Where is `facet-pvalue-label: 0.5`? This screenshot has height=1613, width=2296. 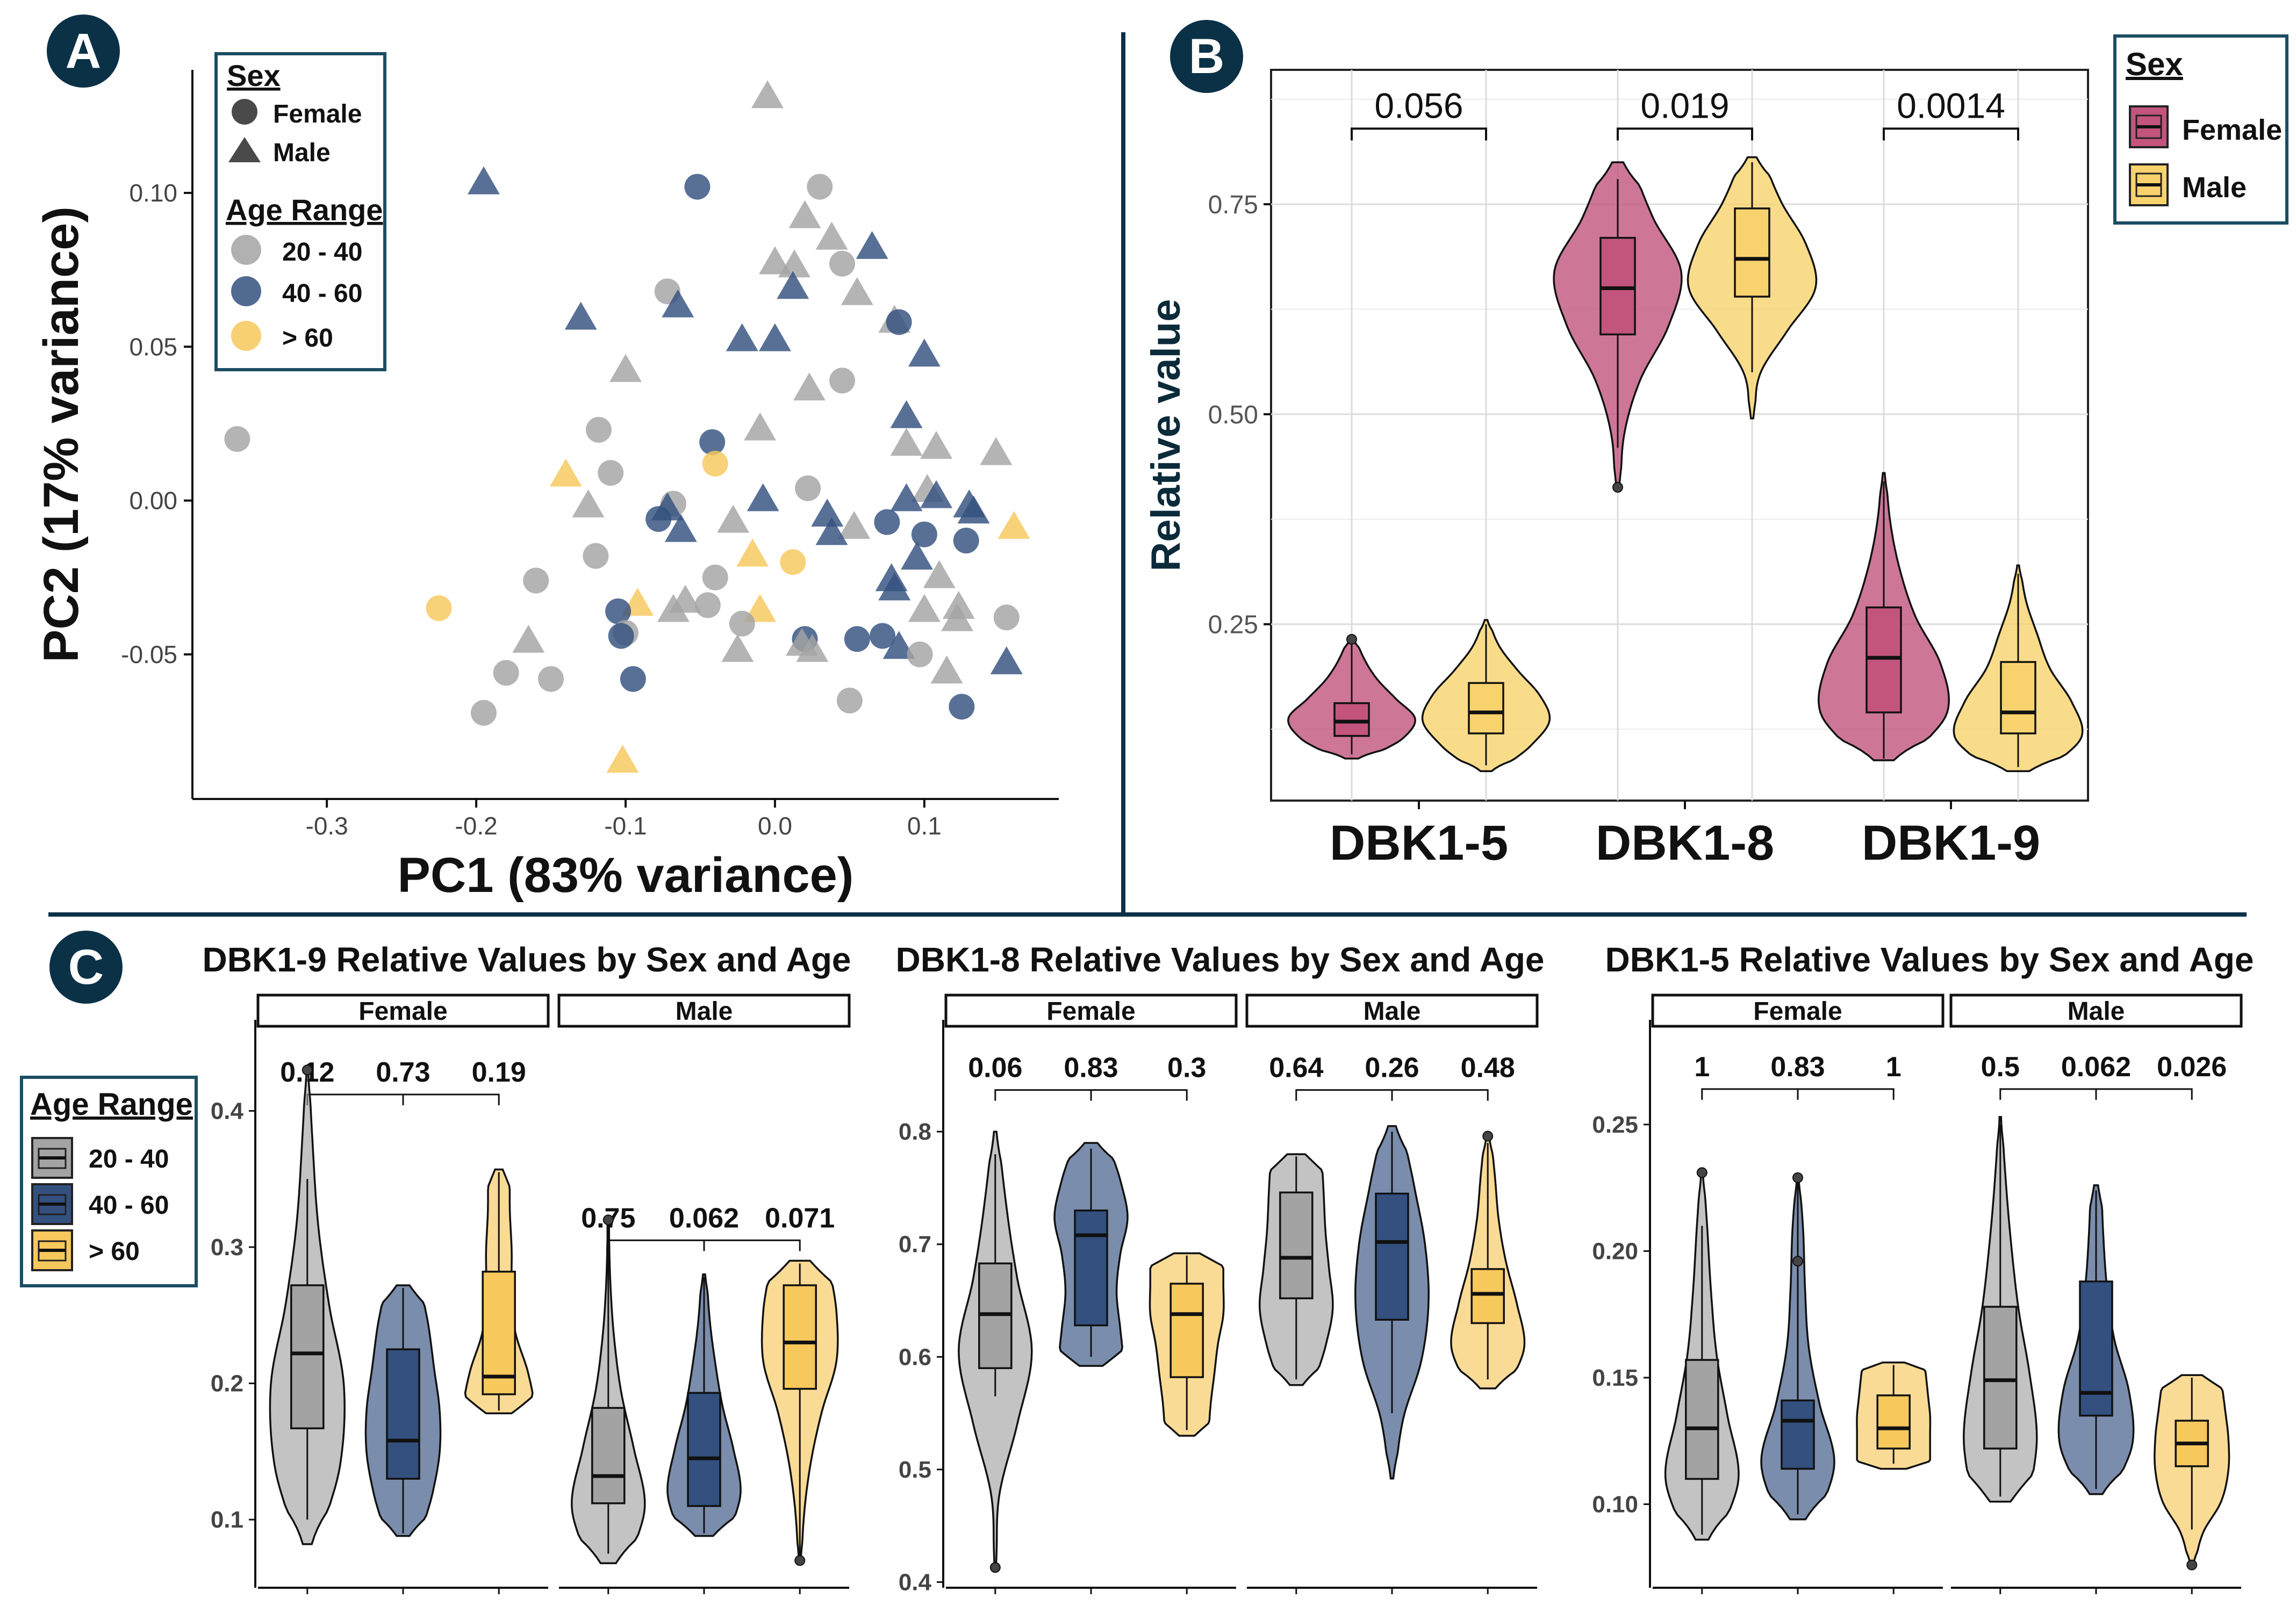
facet-pvalue-label: 0.5 is located at coordinates (2000, 1068).